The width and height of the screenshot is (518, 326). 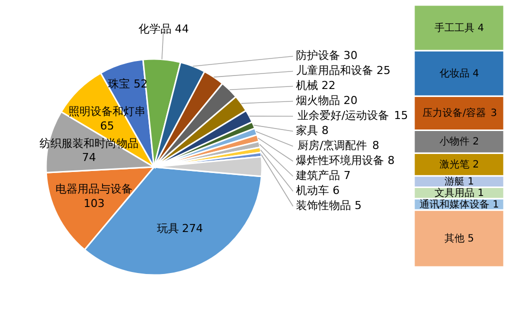 I want to click on slice-label: 爆炸性环境用设备, so click(x=340, y=161).